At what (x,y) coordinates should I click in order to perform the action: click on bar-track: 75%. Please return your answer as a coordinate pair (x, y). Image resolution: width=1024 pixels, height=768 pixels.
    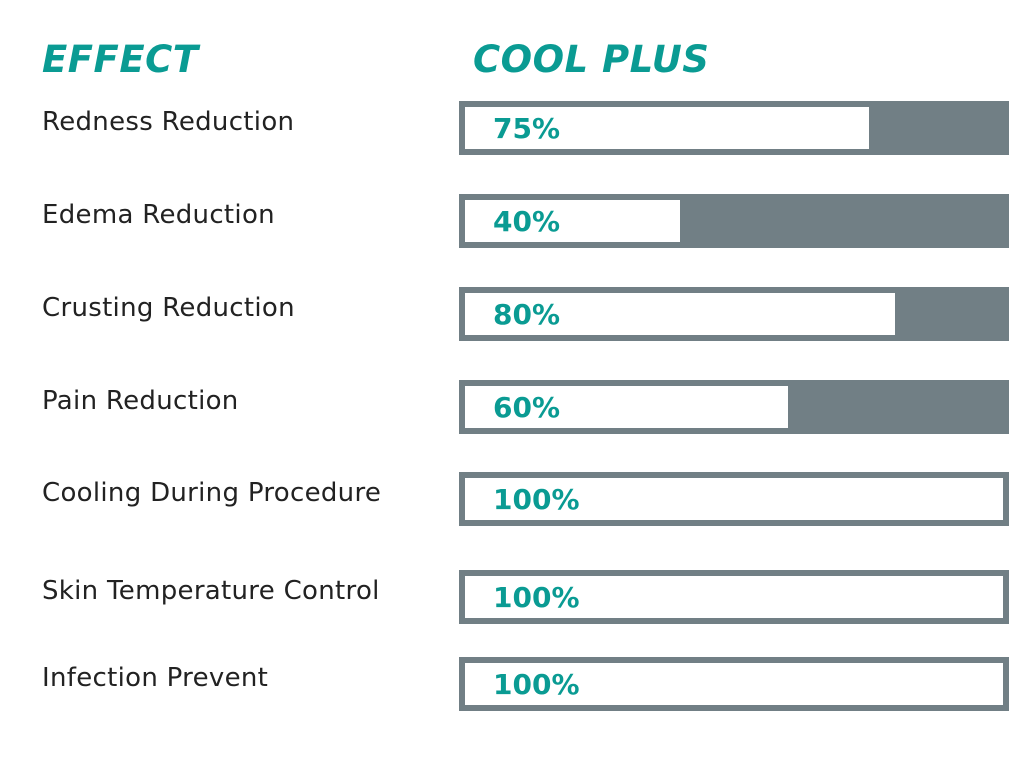
    Looking at the image, I should click on (734, 128).